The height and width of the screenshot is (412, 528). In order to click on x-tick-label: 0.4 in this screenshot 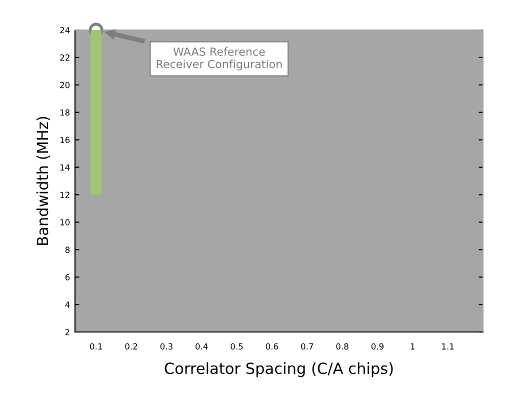, I will do `click(202, 346)`.